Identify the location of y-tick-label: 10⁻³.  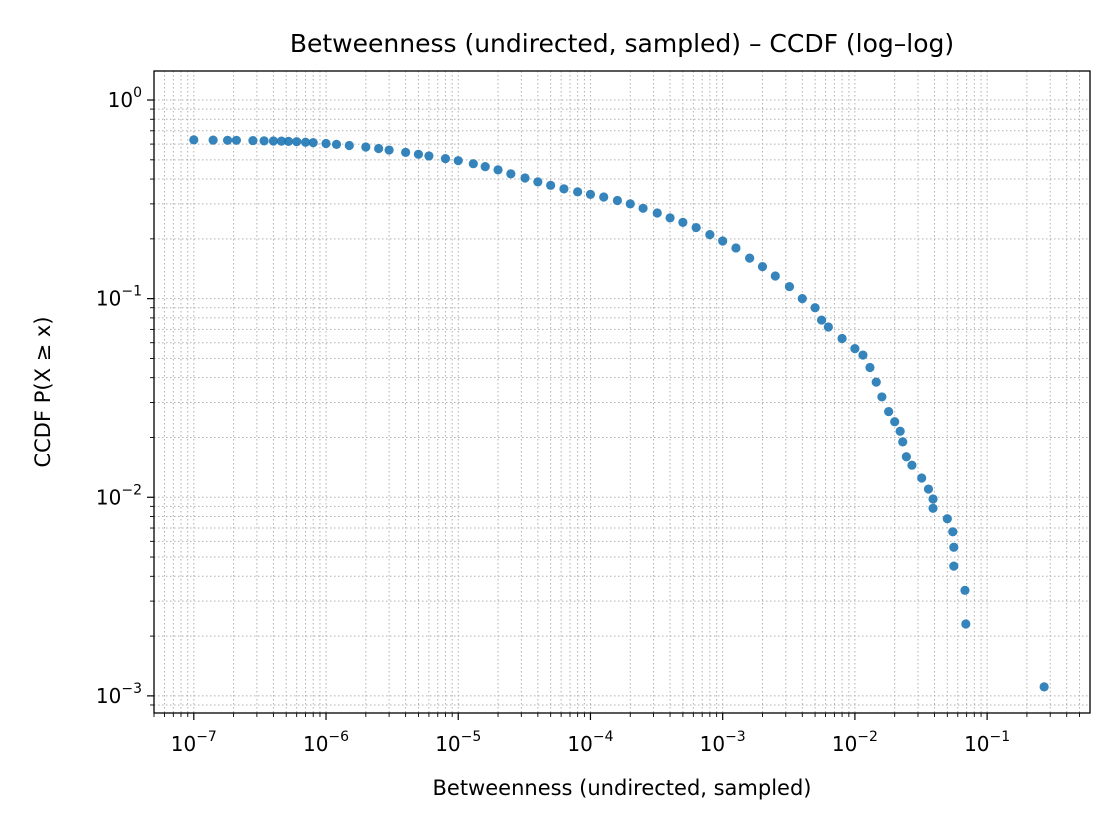
(119, 694).